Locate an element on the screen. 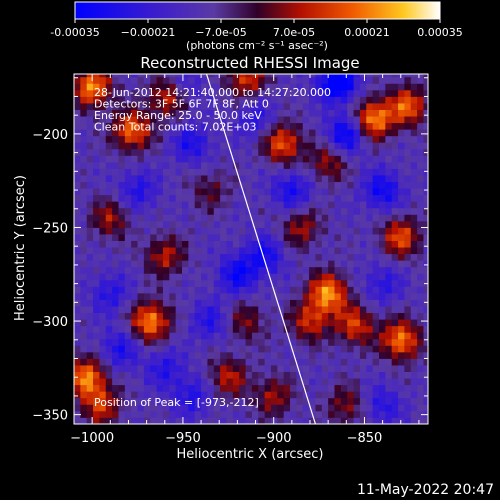 The width and height of the screenshot is (500, 500). colorbar-tick-label: -0.00035 is located at coordinates (74, 32).